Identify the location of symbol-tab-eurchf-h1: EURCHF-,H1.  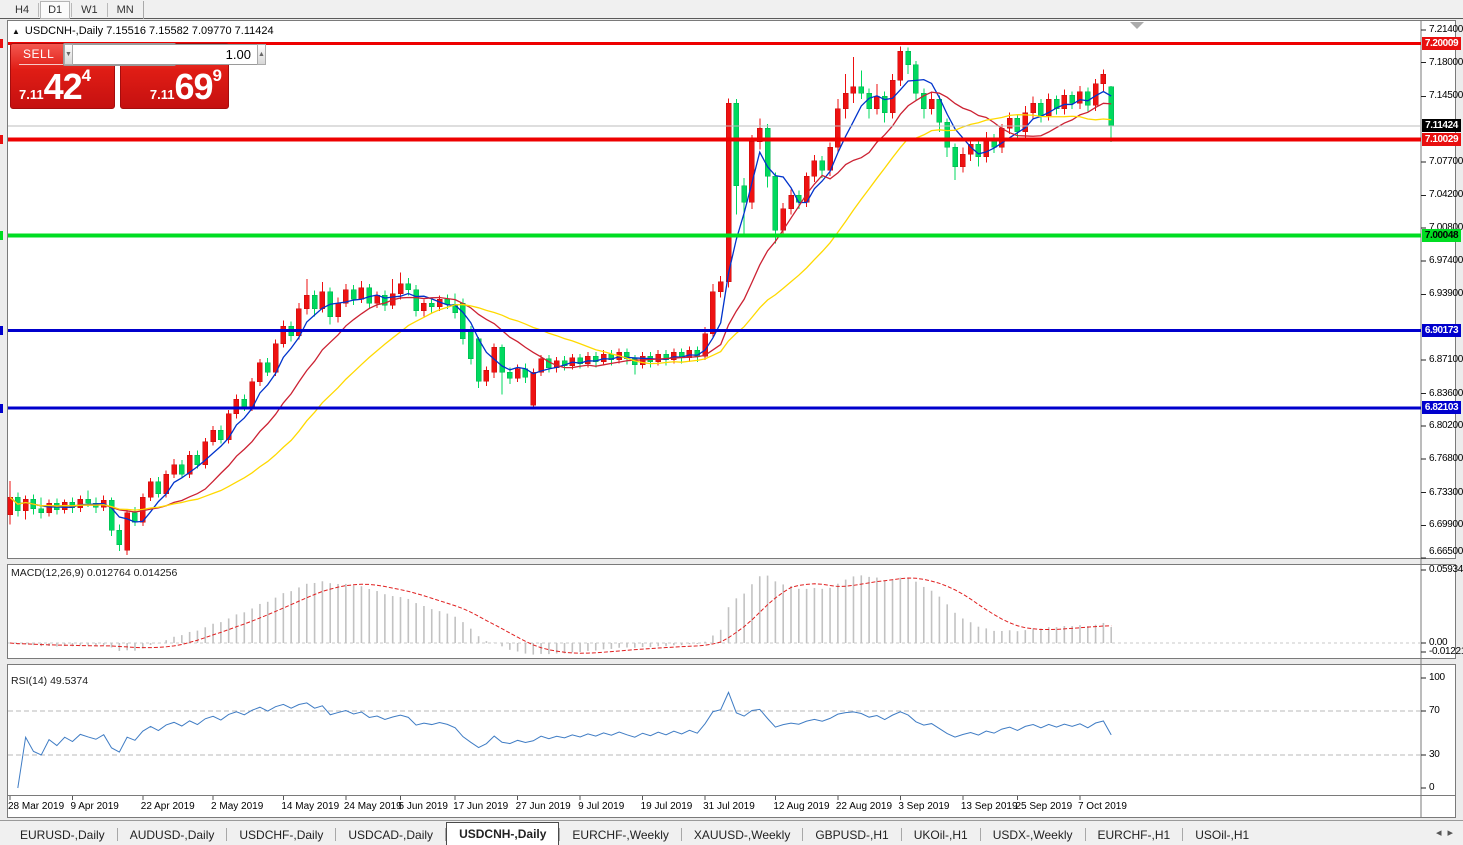
(1134, 835).